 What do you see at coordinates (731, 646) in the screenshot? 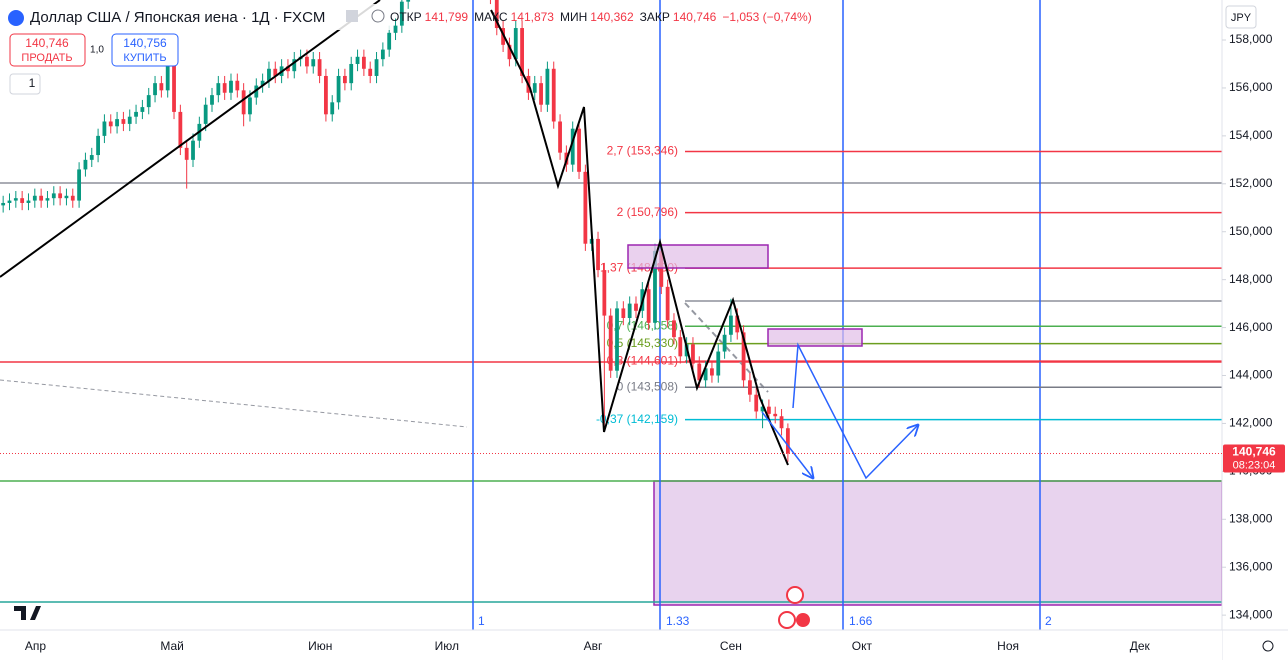
I see `x-tick-label: Сен` at bounding box center [731, 646].